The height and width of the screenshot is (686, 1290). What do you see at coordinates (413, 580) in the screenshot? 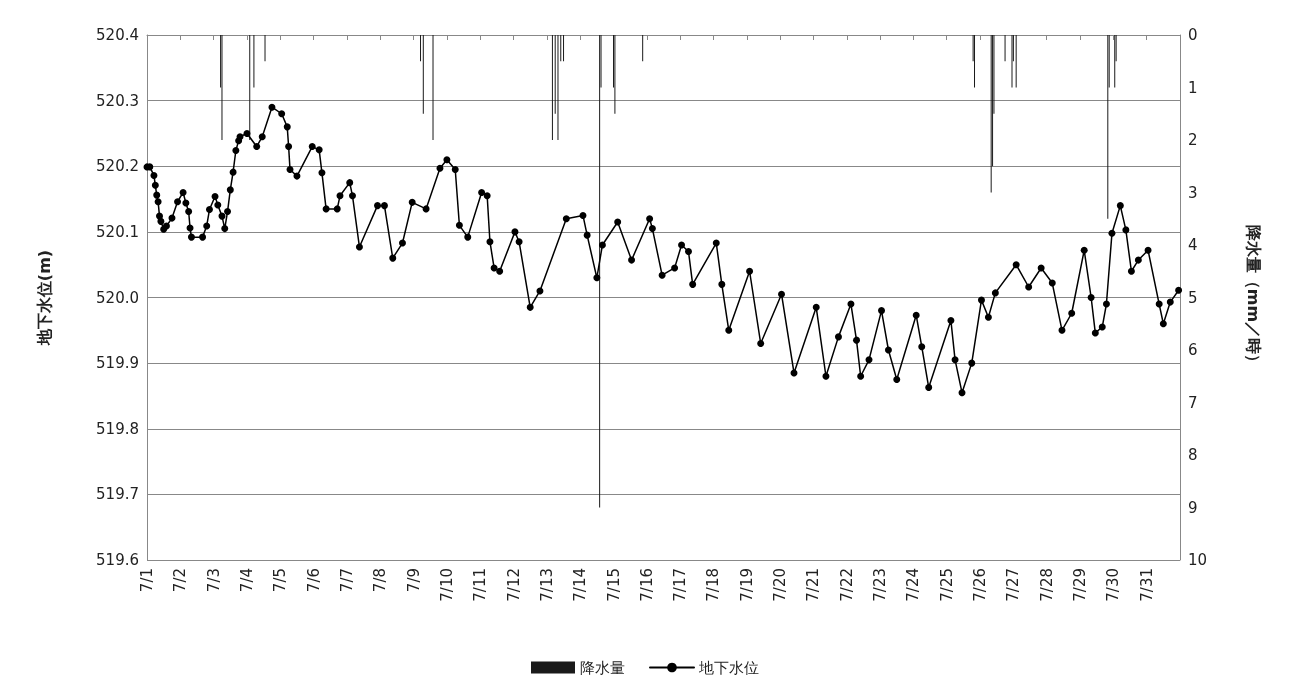
I see `x-tick-label: 7/9` at bounding box center [413, 580].